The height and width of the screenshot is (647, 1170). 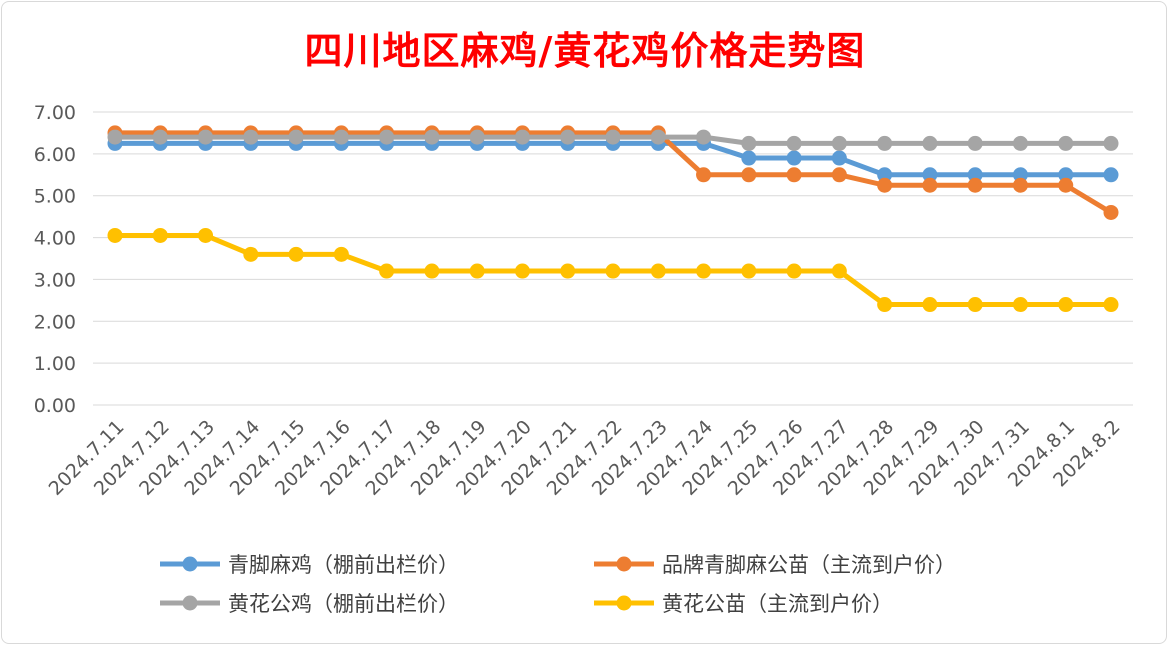 What do you see at coordinates (55, 155) in the screenshot?
I see `y-tick-label: 6.00` at bounding box center [55, 155].